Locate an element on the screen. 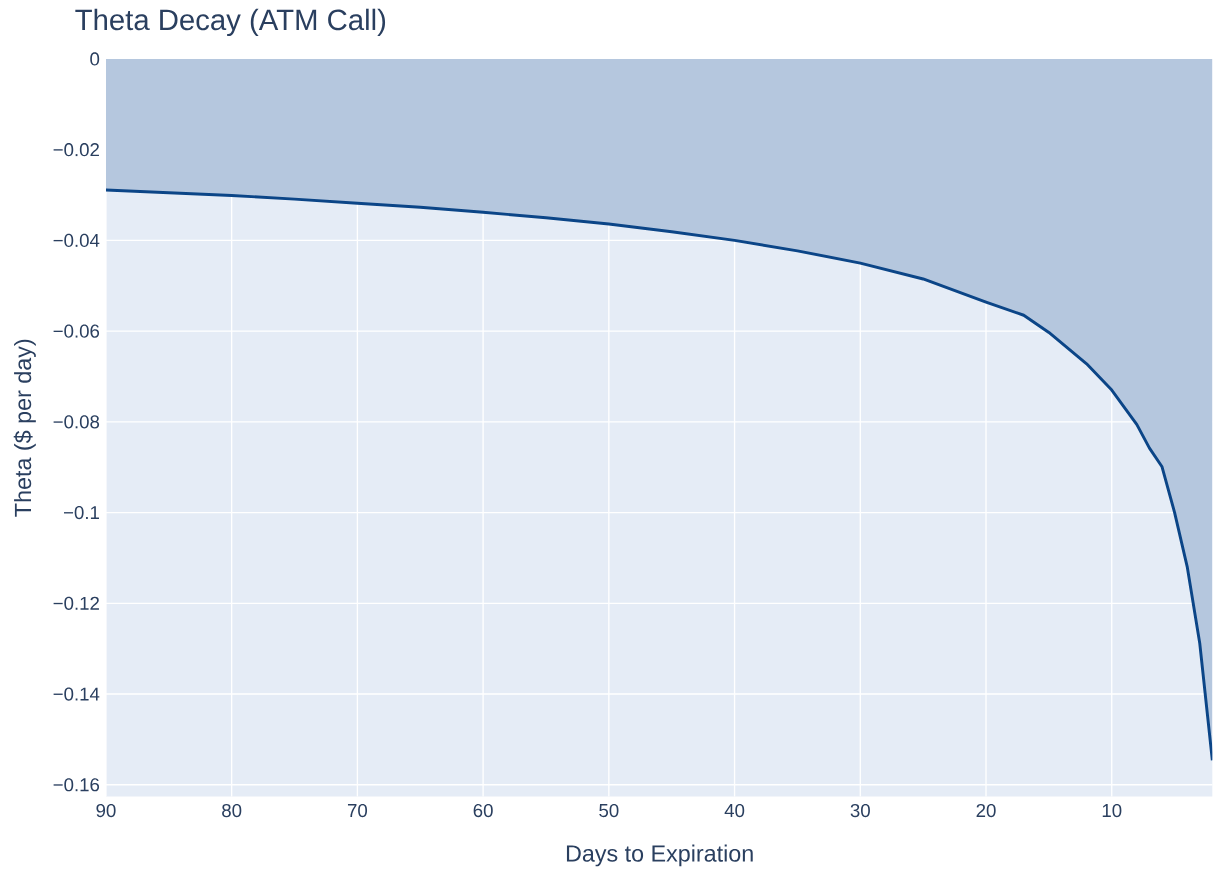  x-tick-label: 10 is located at coordinates (1112, 811).